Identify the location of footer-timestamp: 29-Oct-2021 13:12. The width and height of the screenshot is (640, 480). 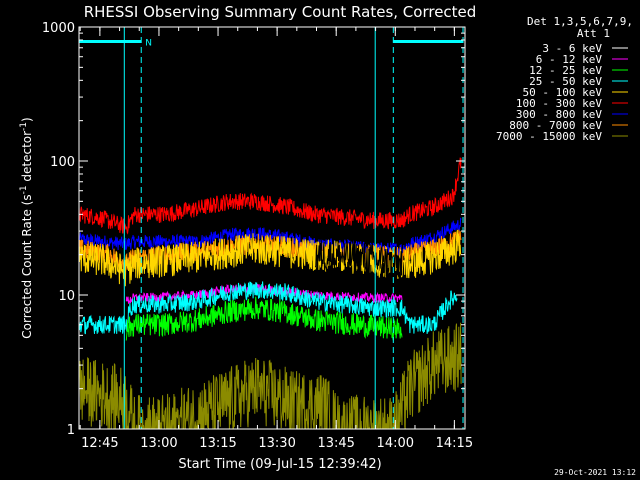
(595, 472).